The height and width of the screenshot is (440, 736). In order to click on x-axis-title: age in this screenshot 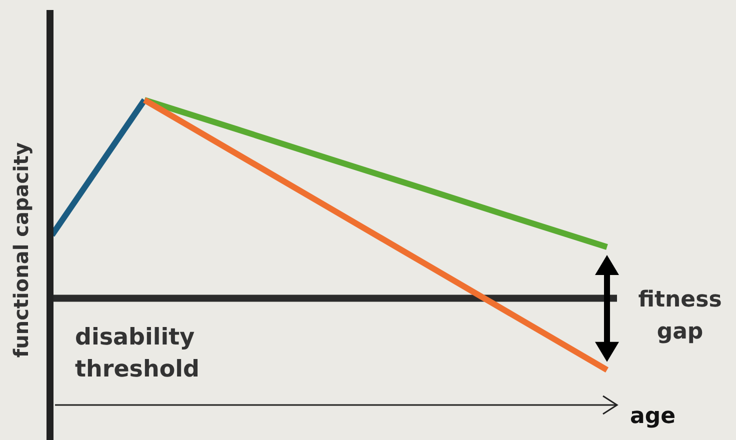, I will do `click(653, 416)`.